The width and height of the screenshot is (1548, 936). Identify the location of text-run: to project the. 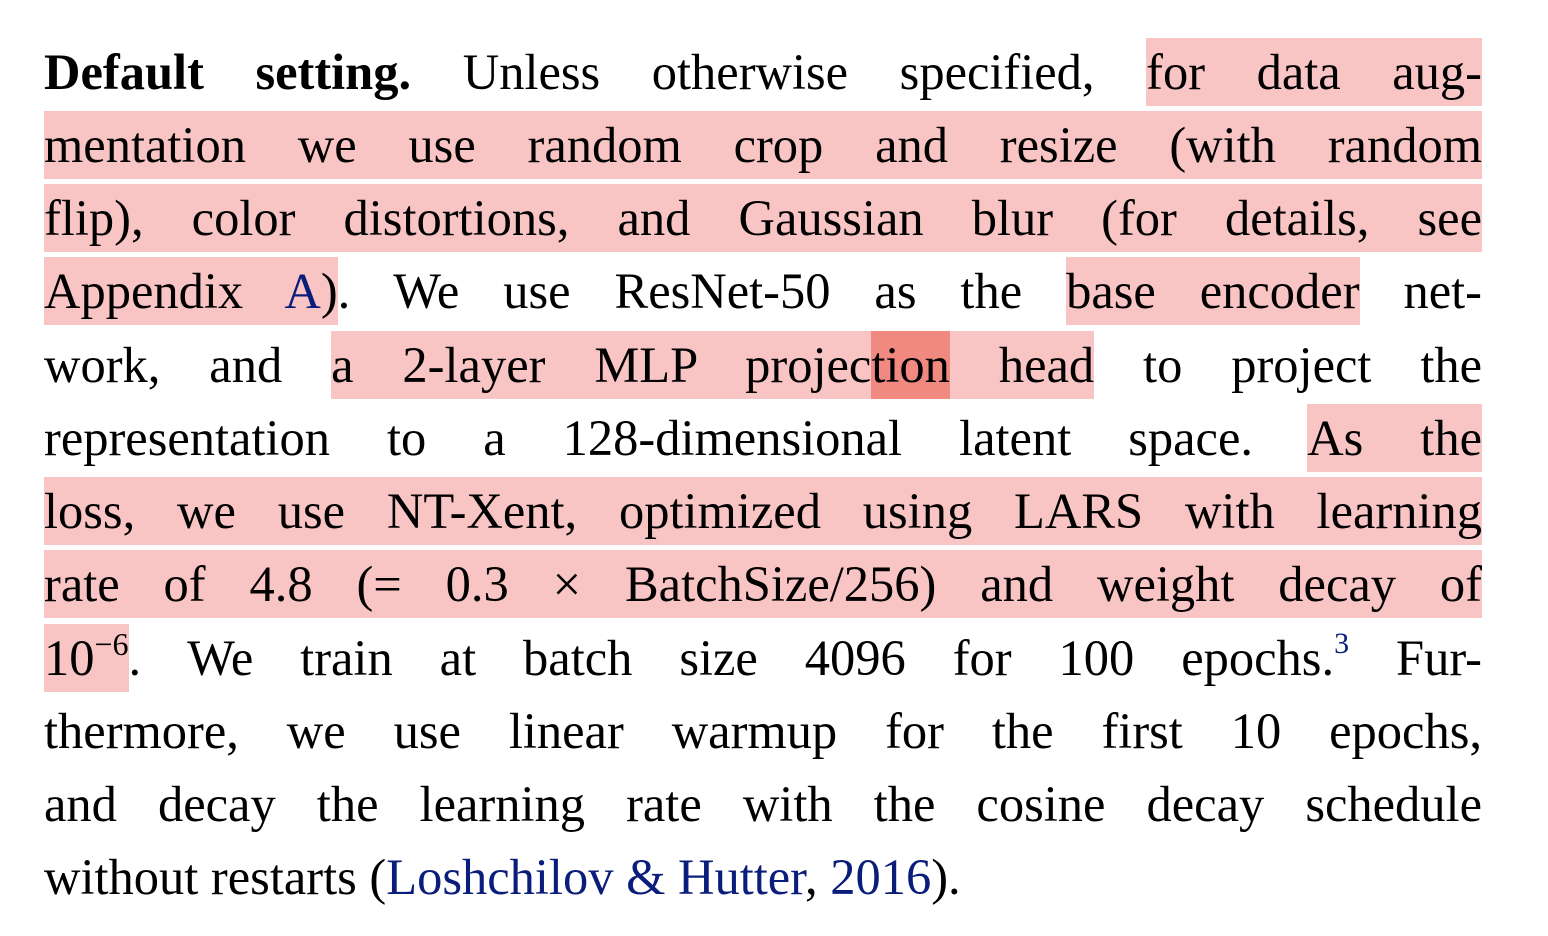
(1288, 365).